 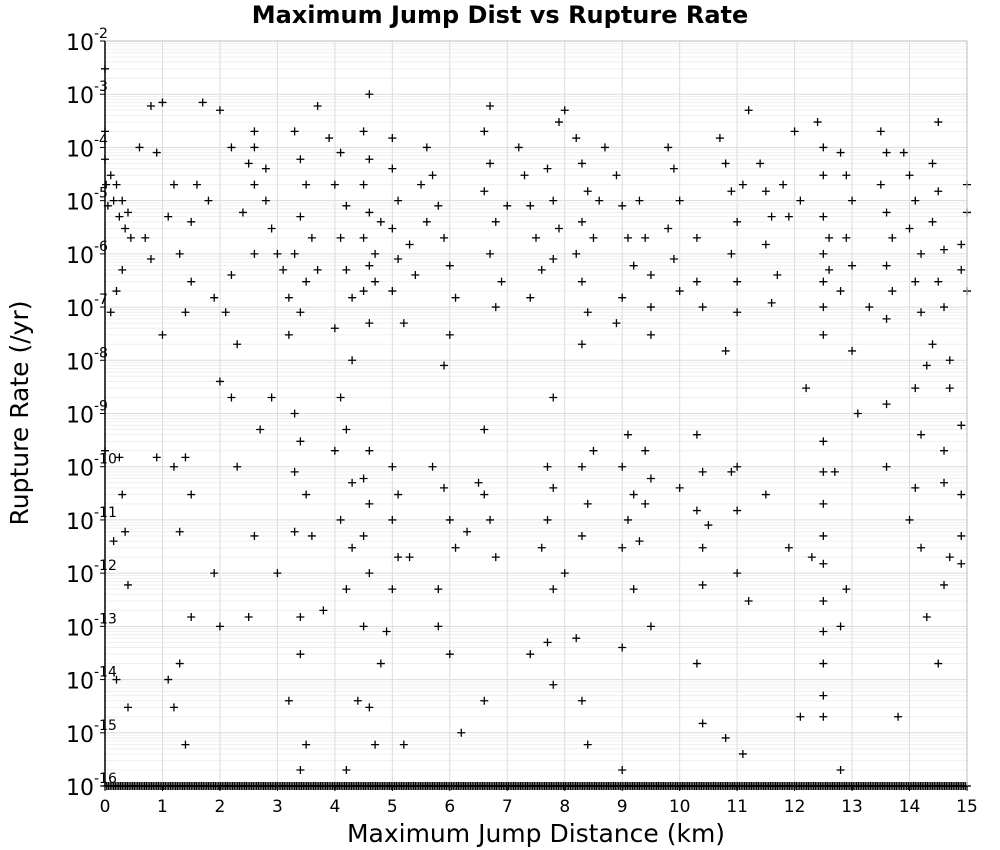 What do you see at coordinates (539, 801) in the screenshot?
I see `x-tick-labels: 0 1 2 3 4 5 6 7 8 9 10 11 12 13 14 15` at bounding box center [539, 801].